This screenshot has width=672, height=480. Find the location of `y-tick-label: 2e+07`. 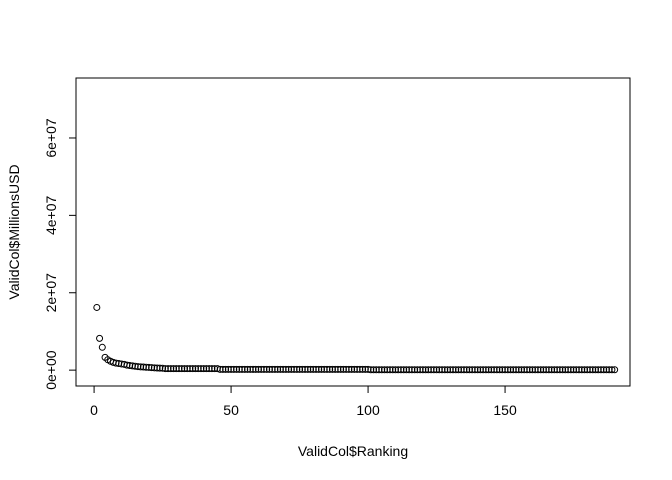

y-tick-label: 2e+07 is located at coordinates (51, 293).